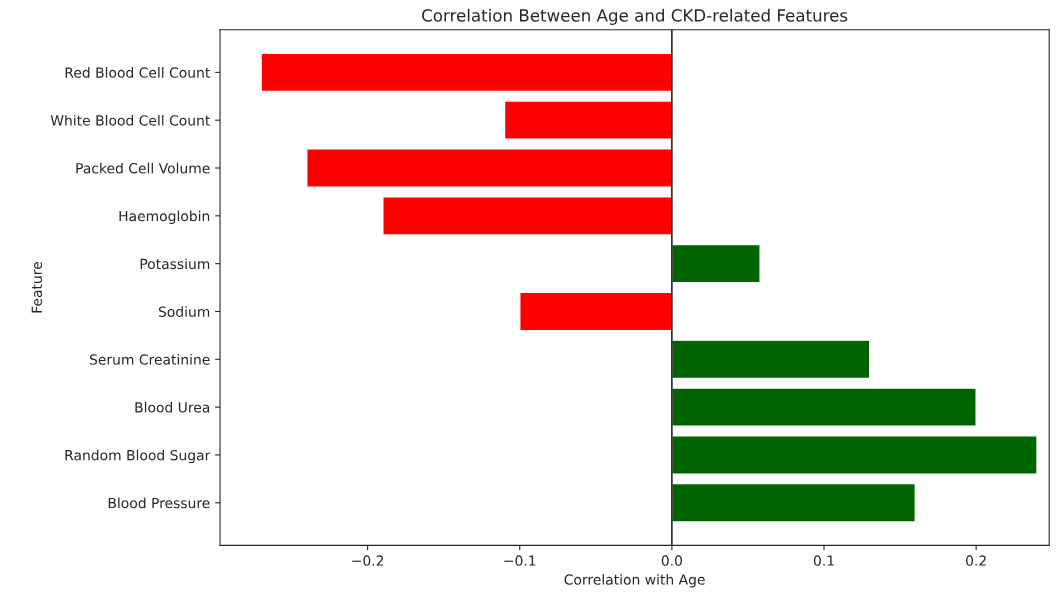 This screenshot has width=1063, height=596. I want to click on x-tick-label: −0.1, so click(520, 560).